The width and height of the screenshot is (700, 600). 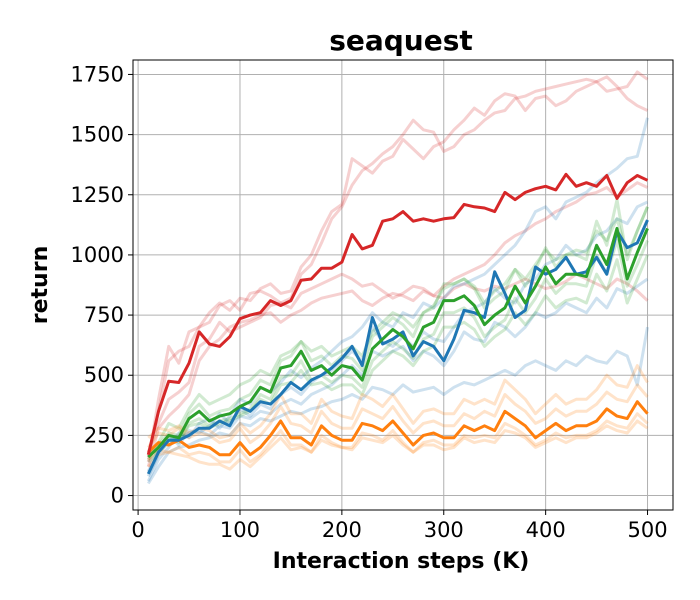 What do you see at coordinates (104, 435) in the screenshot?
I see `y-tick-label: 250` at bounding box center [104, 435].